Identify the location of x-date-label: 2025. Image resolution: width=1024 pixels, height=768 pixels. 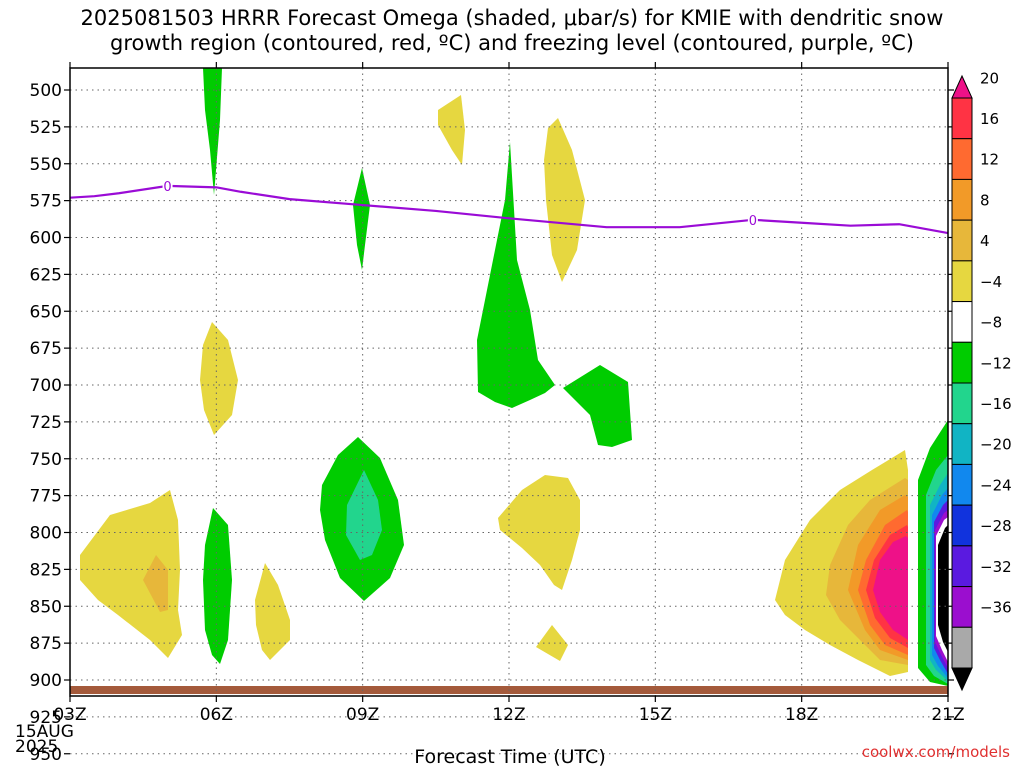
(36, 747).